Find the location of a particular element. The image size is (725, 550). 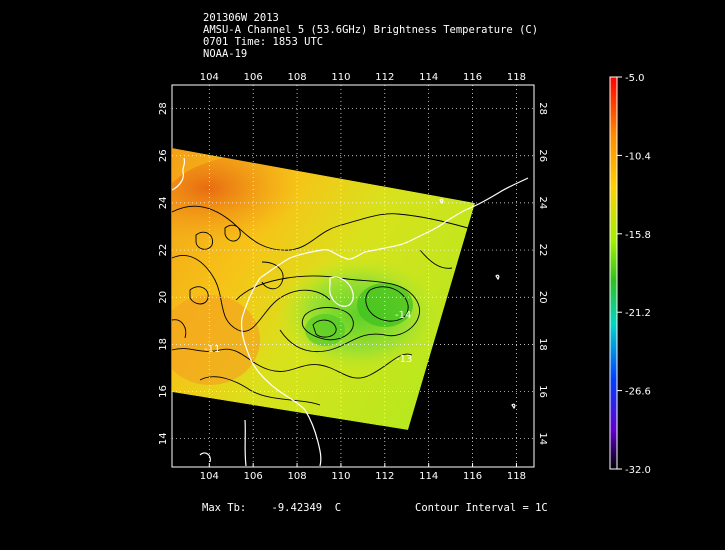

lat-tick-right: 20 is located at coordinates (542, 297).